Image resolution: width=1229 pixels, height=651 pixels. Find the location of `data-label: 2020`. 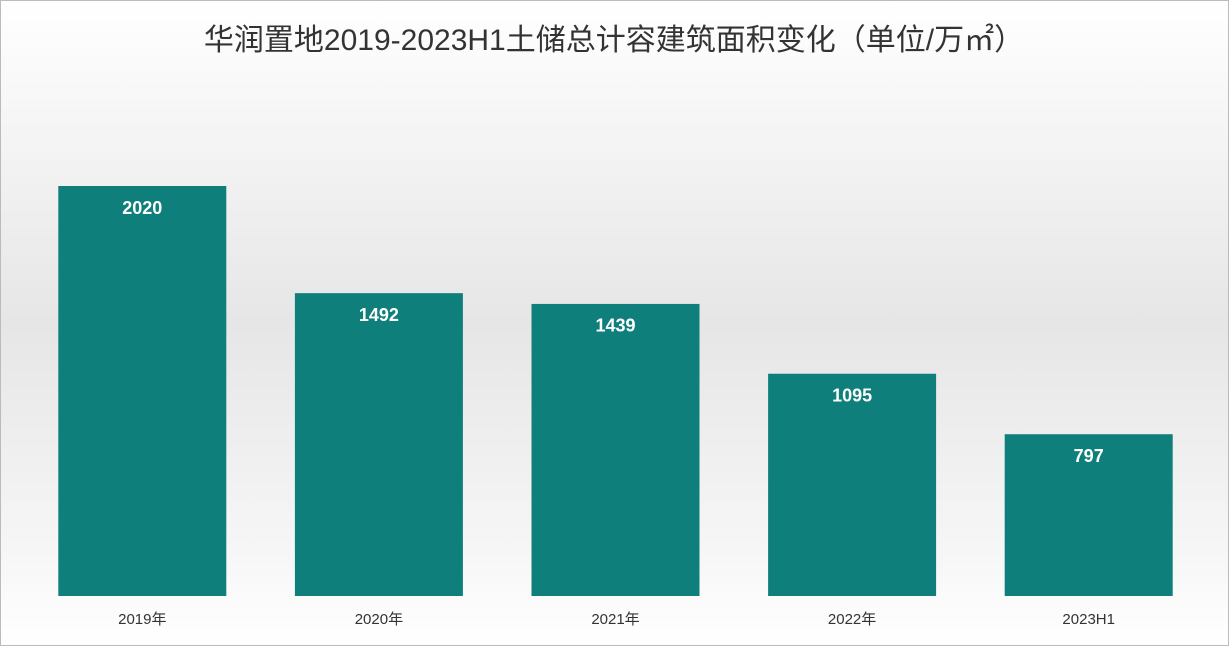

data-label: 2020 is located at coordinates (142, 208).